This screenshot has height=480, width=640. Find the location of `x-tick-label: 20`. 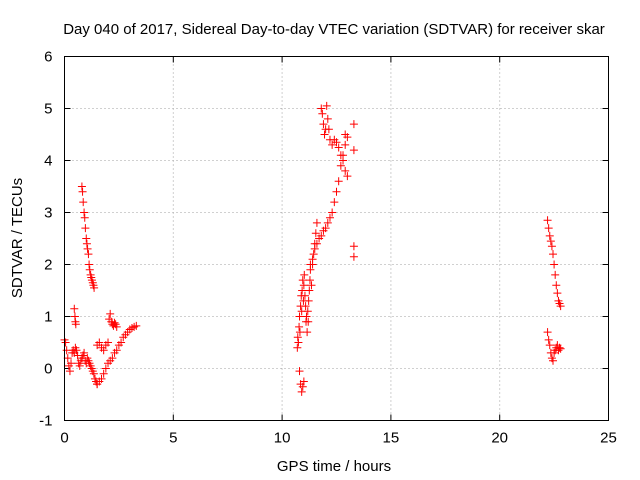

x-tick-label: 20 is located at coordinates (499, 438).